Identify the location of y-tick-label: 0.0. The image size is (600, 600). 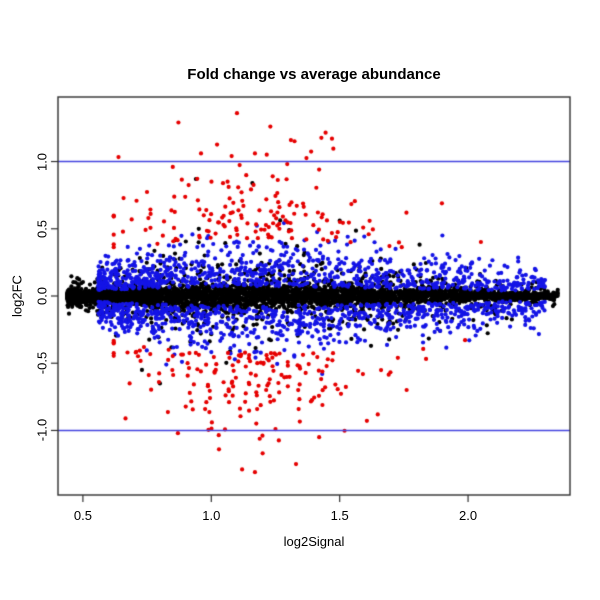
(42, 296).